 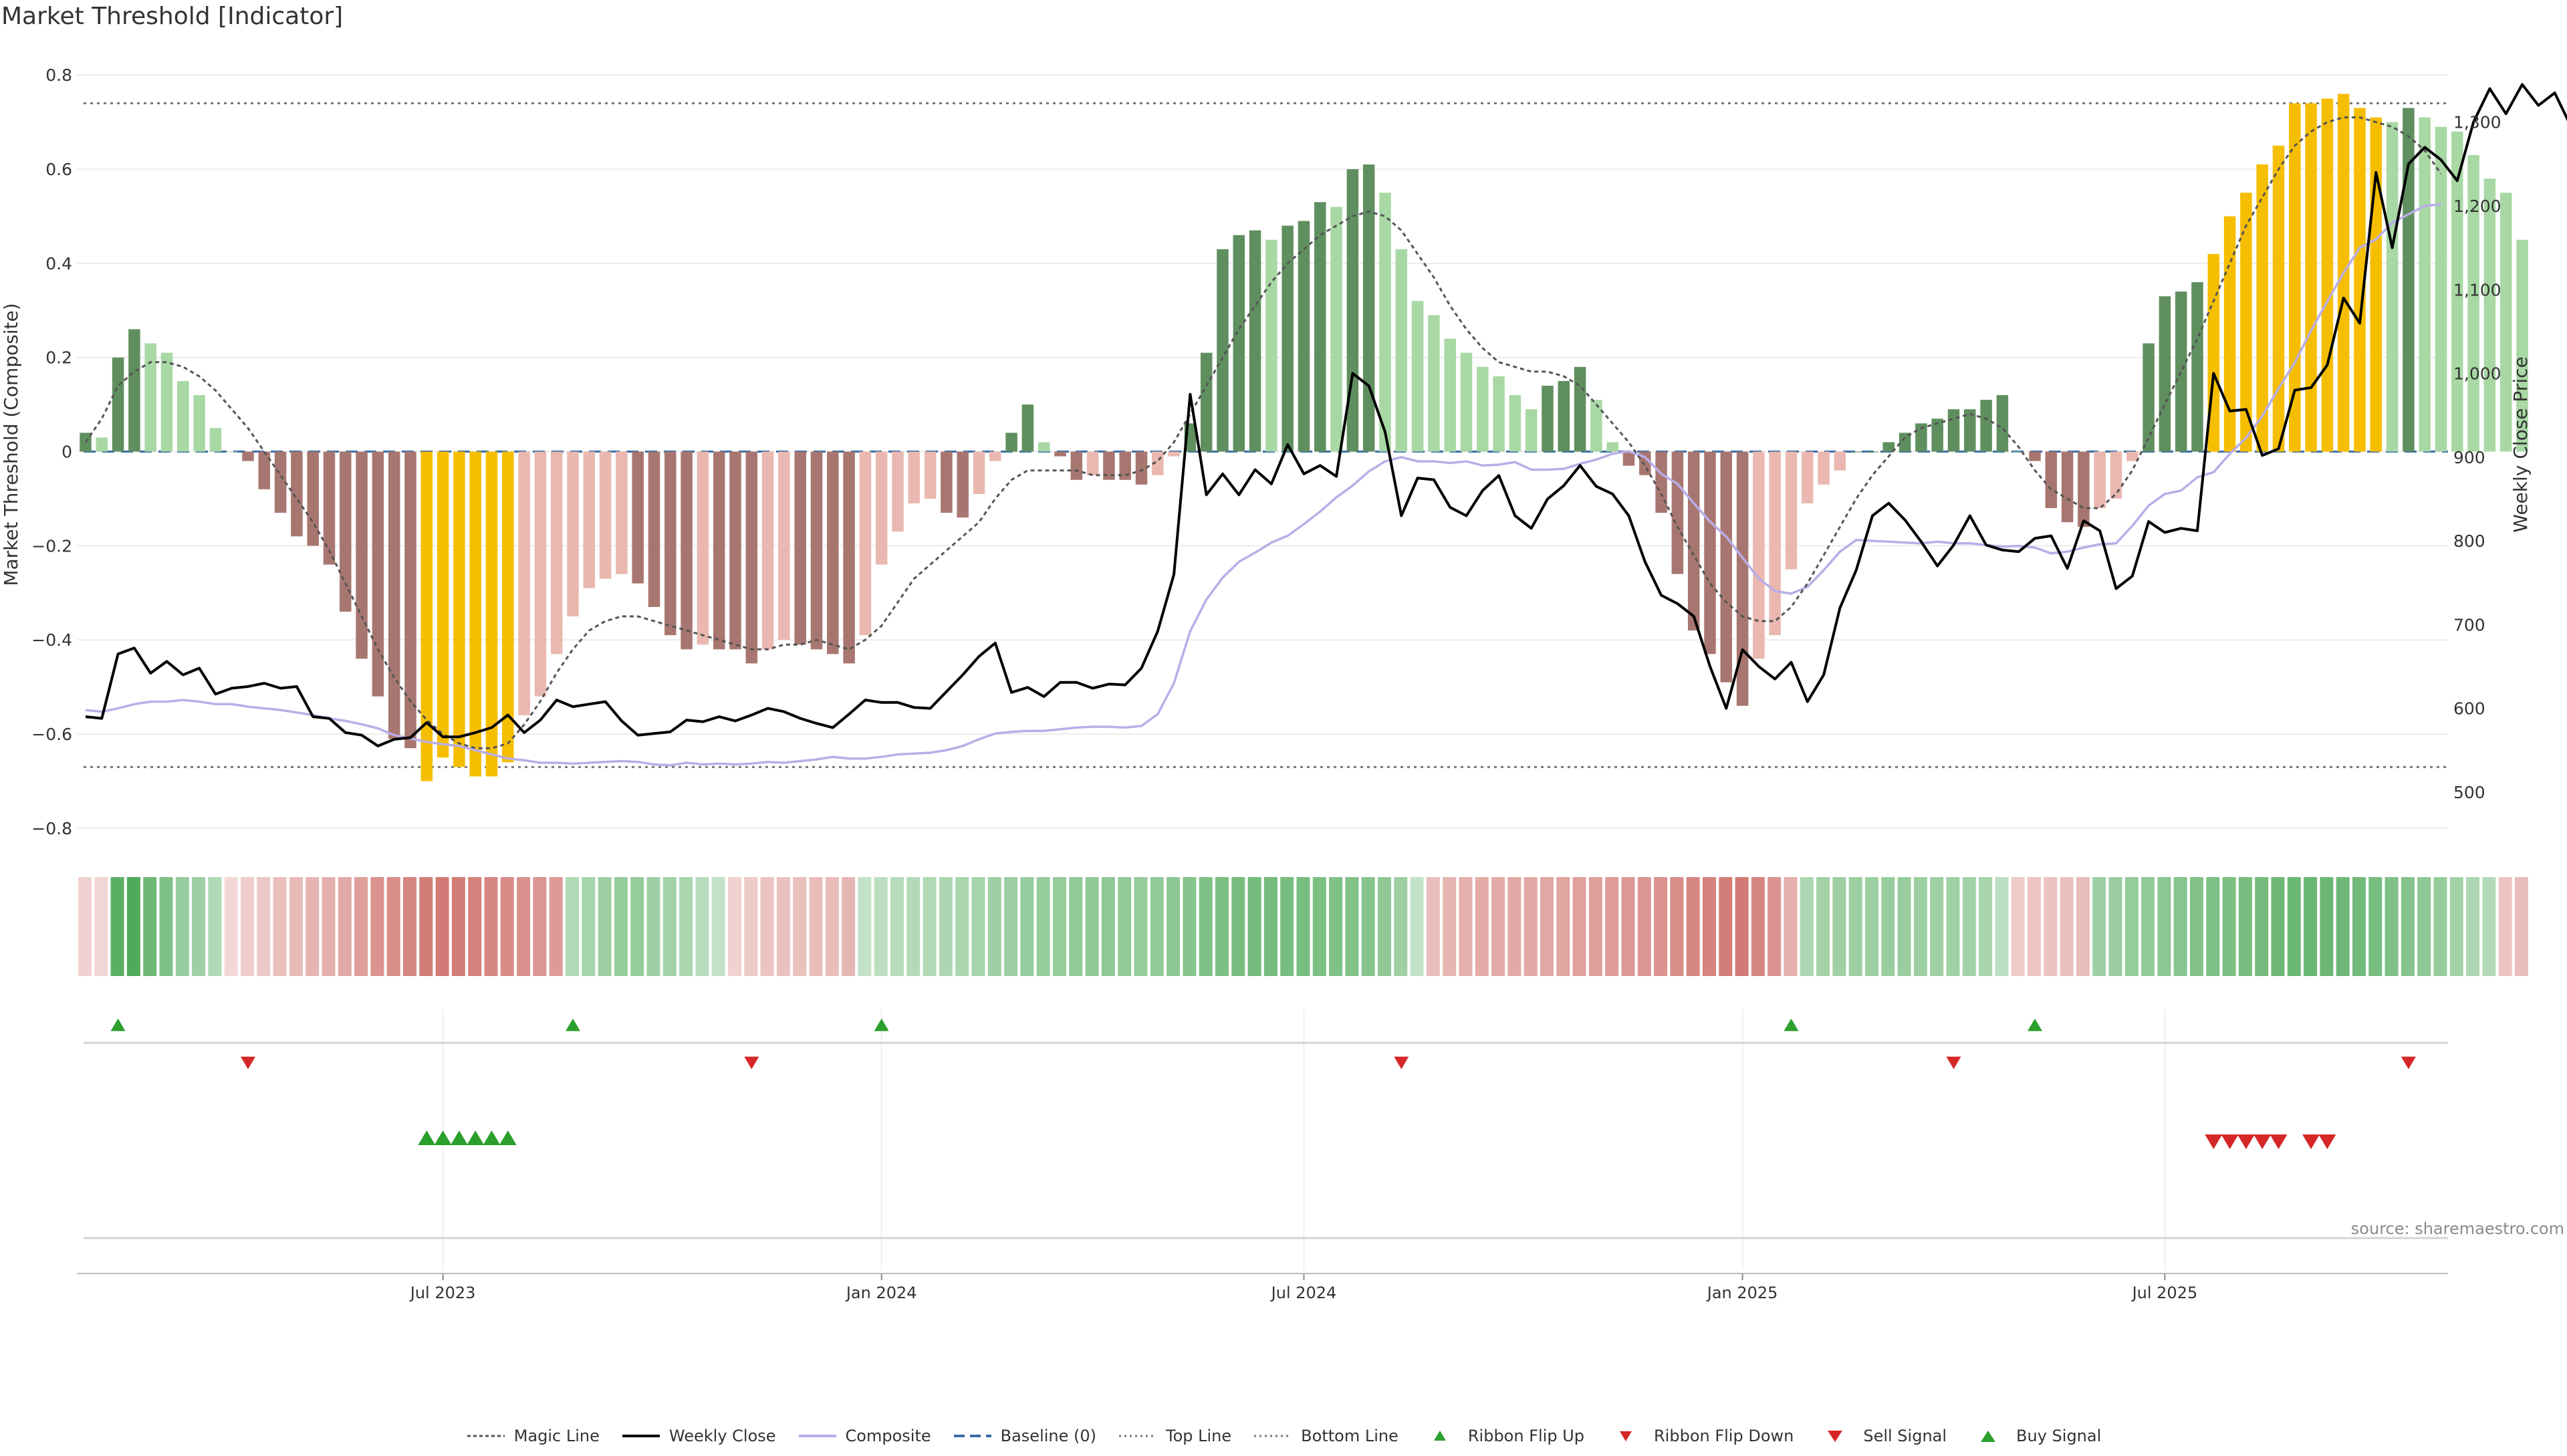 I want to click on legend-label: Bottom Line, so click(x=1349, y=1436).